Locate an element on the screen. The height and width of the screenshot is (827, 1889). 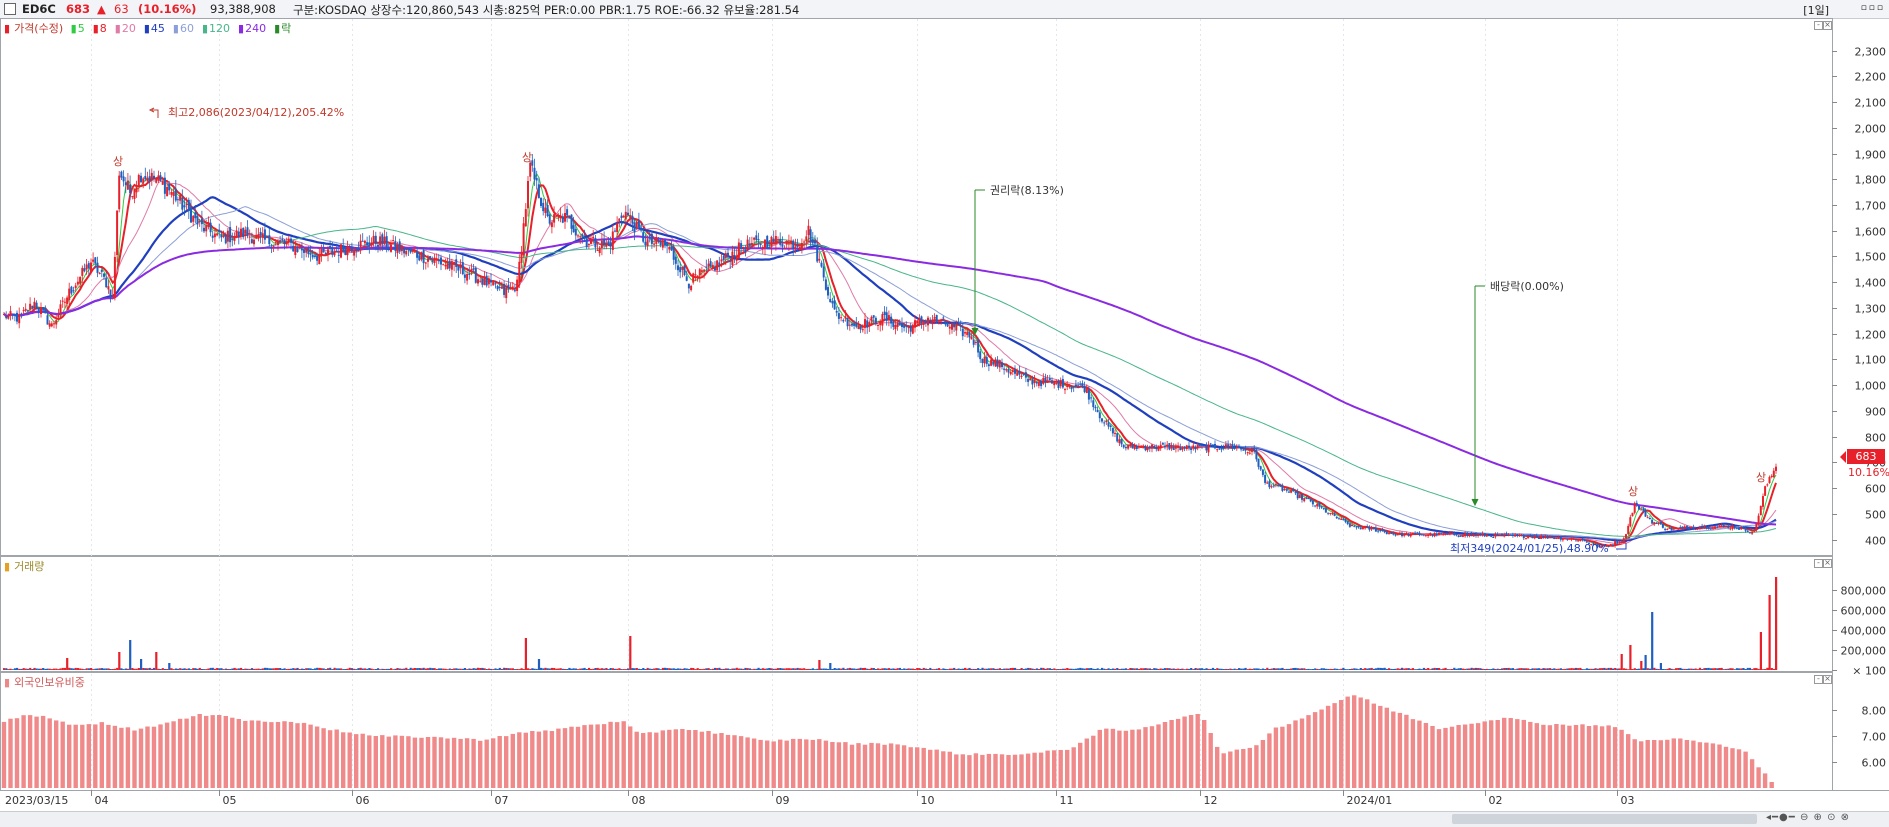
chart-scrollbar: ◂━●━ ⊖ ⊕ ⊙ ⊗ is located at coordinates (944, 819).